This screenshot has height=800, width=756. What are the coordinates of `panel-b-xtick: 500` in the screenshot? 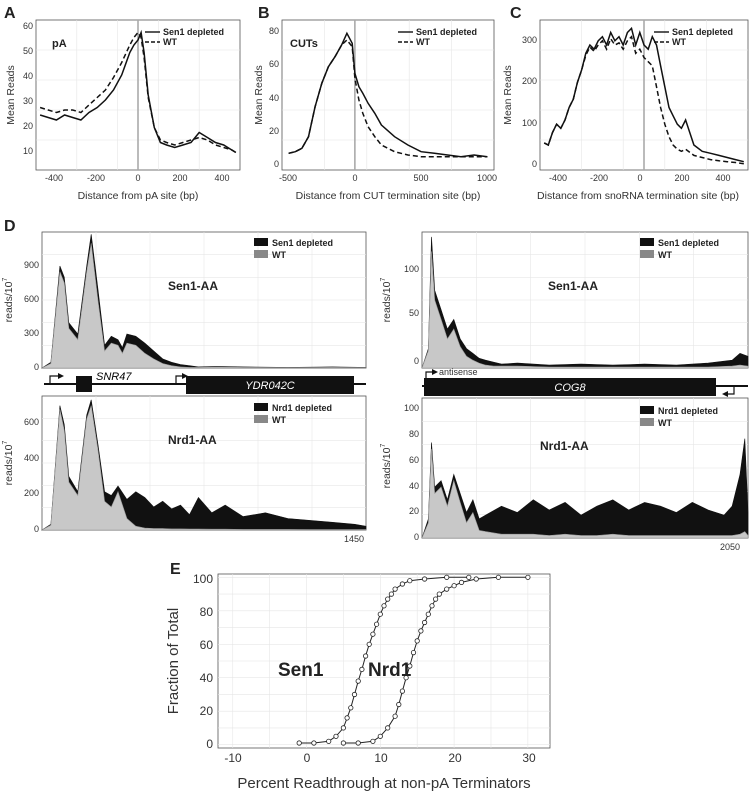 It's located at (420, 178).